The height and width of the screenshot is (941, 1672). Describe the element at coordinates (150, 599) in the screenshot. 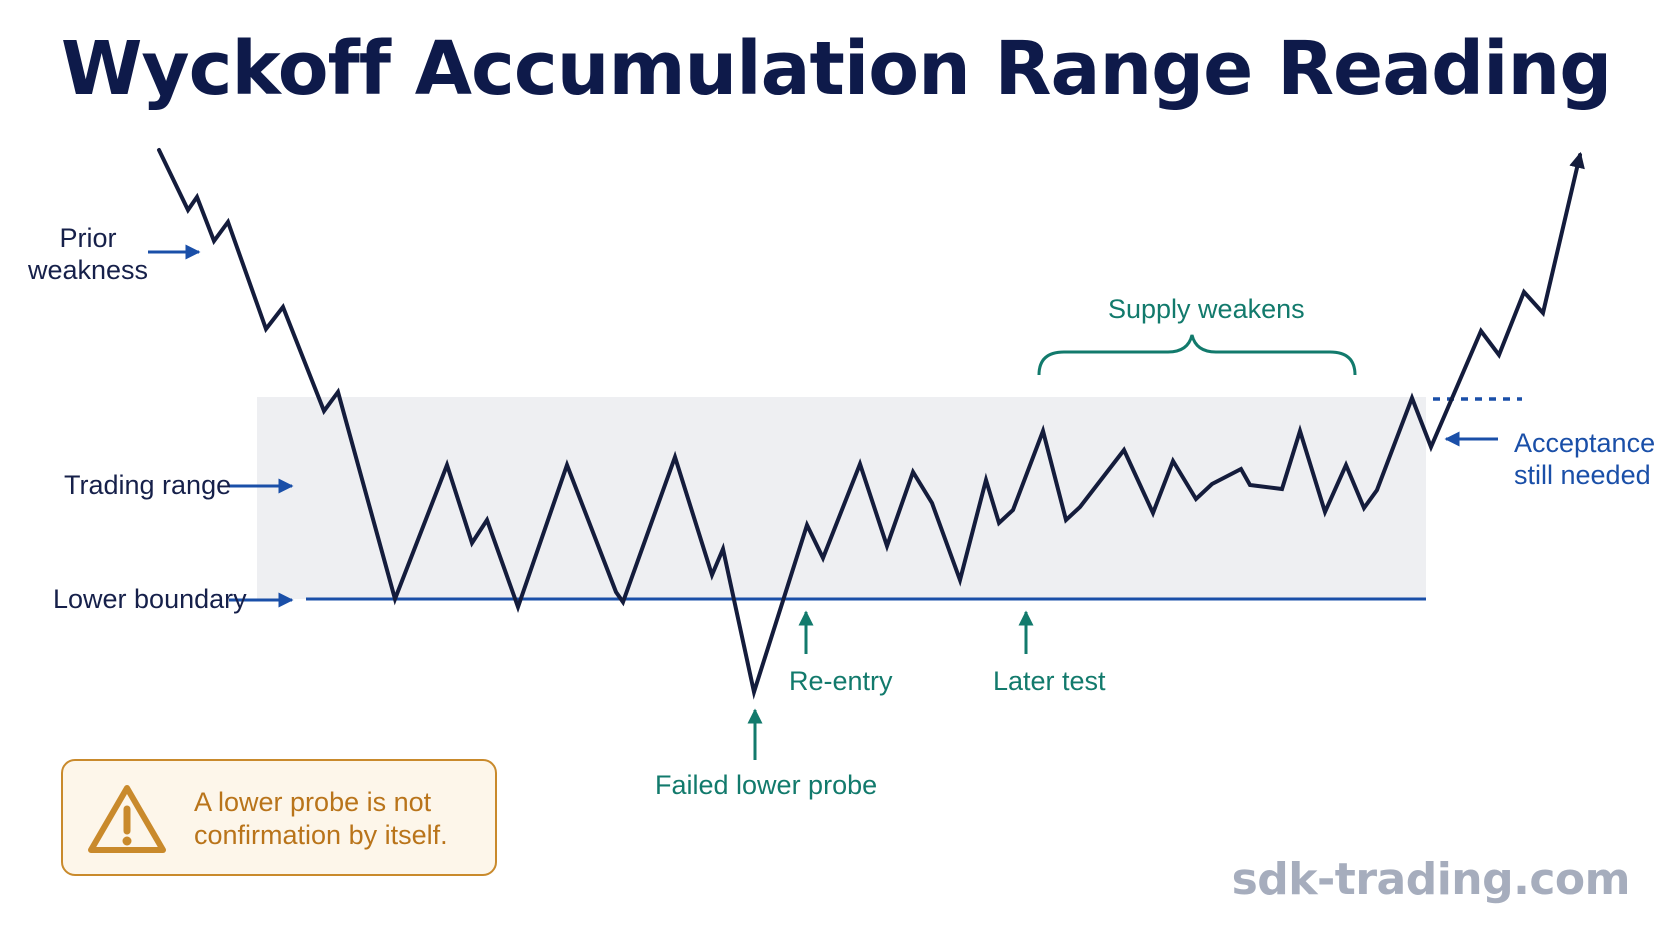

I see `lower-boundary-label: Lower boundary` at that location.